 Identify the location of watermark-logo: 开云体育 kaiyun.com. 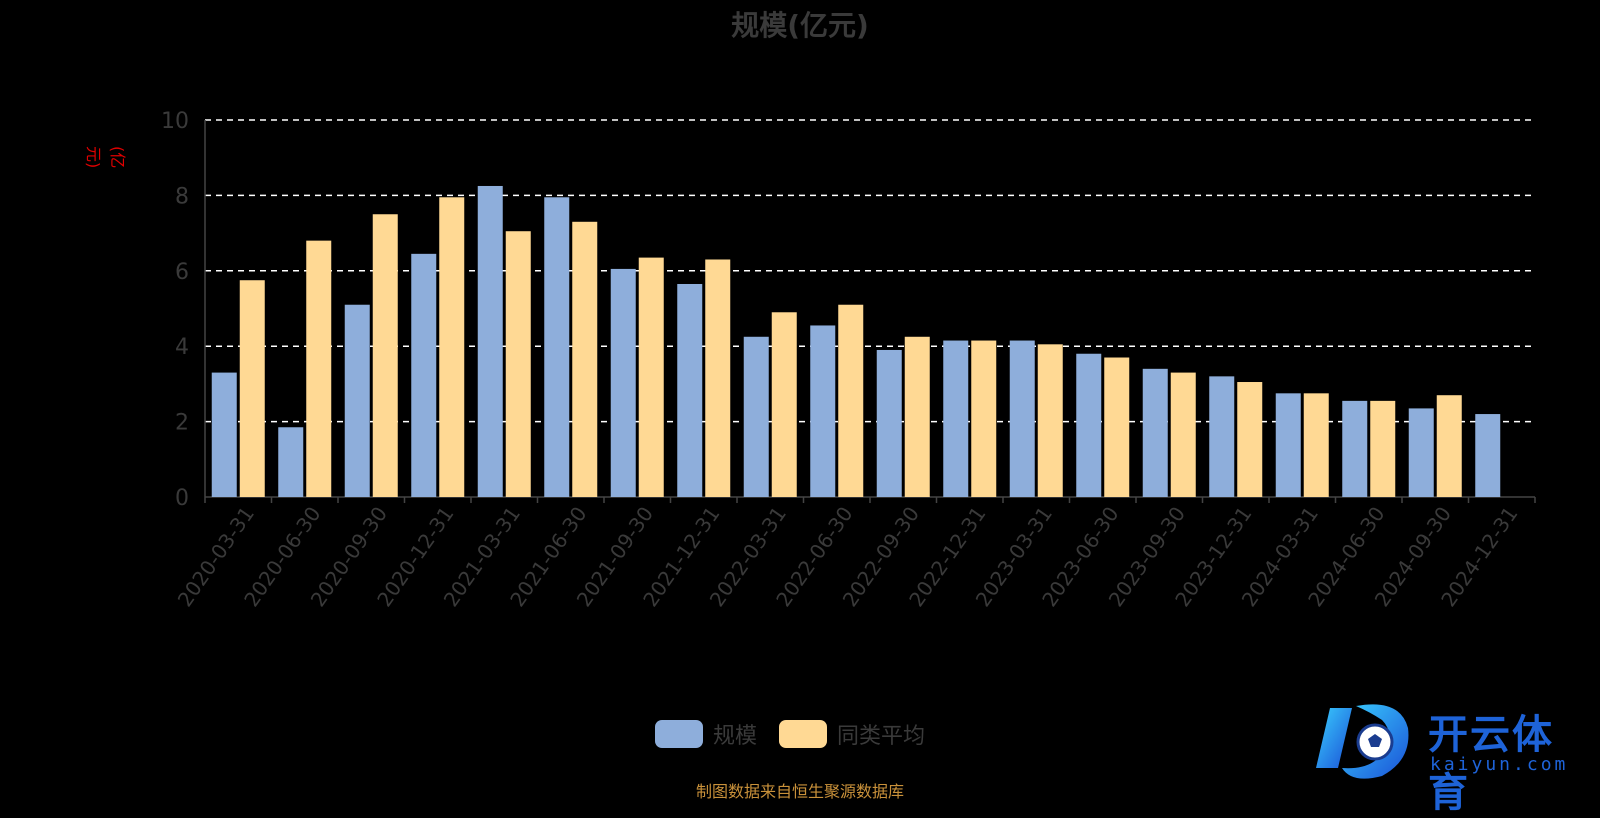
(1452, 757).